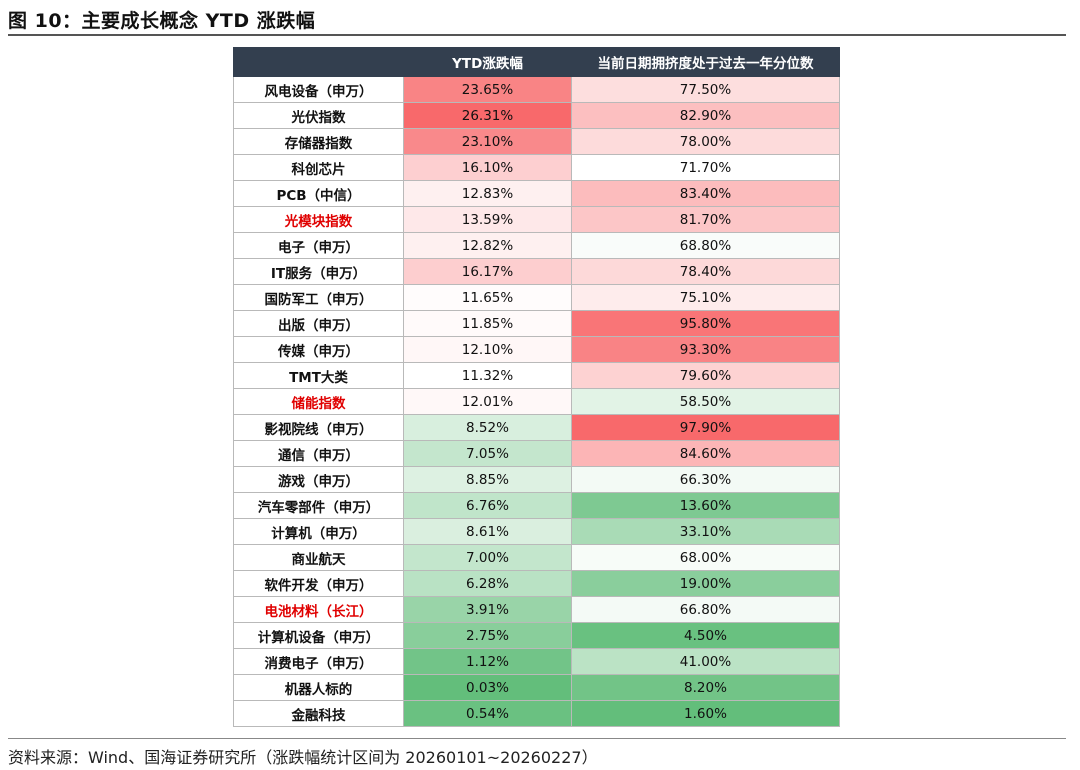 This screenshot has height=770, width=1080. What do you see at coordinates (318, 297) in the screenshot?
I see `row-label: 国防军工（申万）` at bounding box center [318, 297].